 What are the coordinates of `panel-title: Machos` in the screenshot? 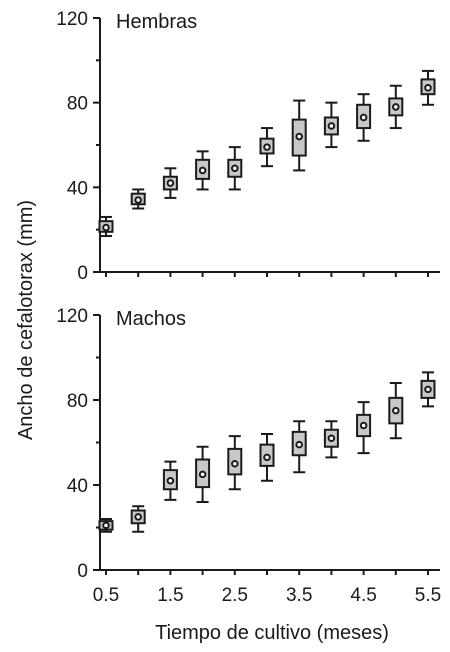 It's located at (151, 319).